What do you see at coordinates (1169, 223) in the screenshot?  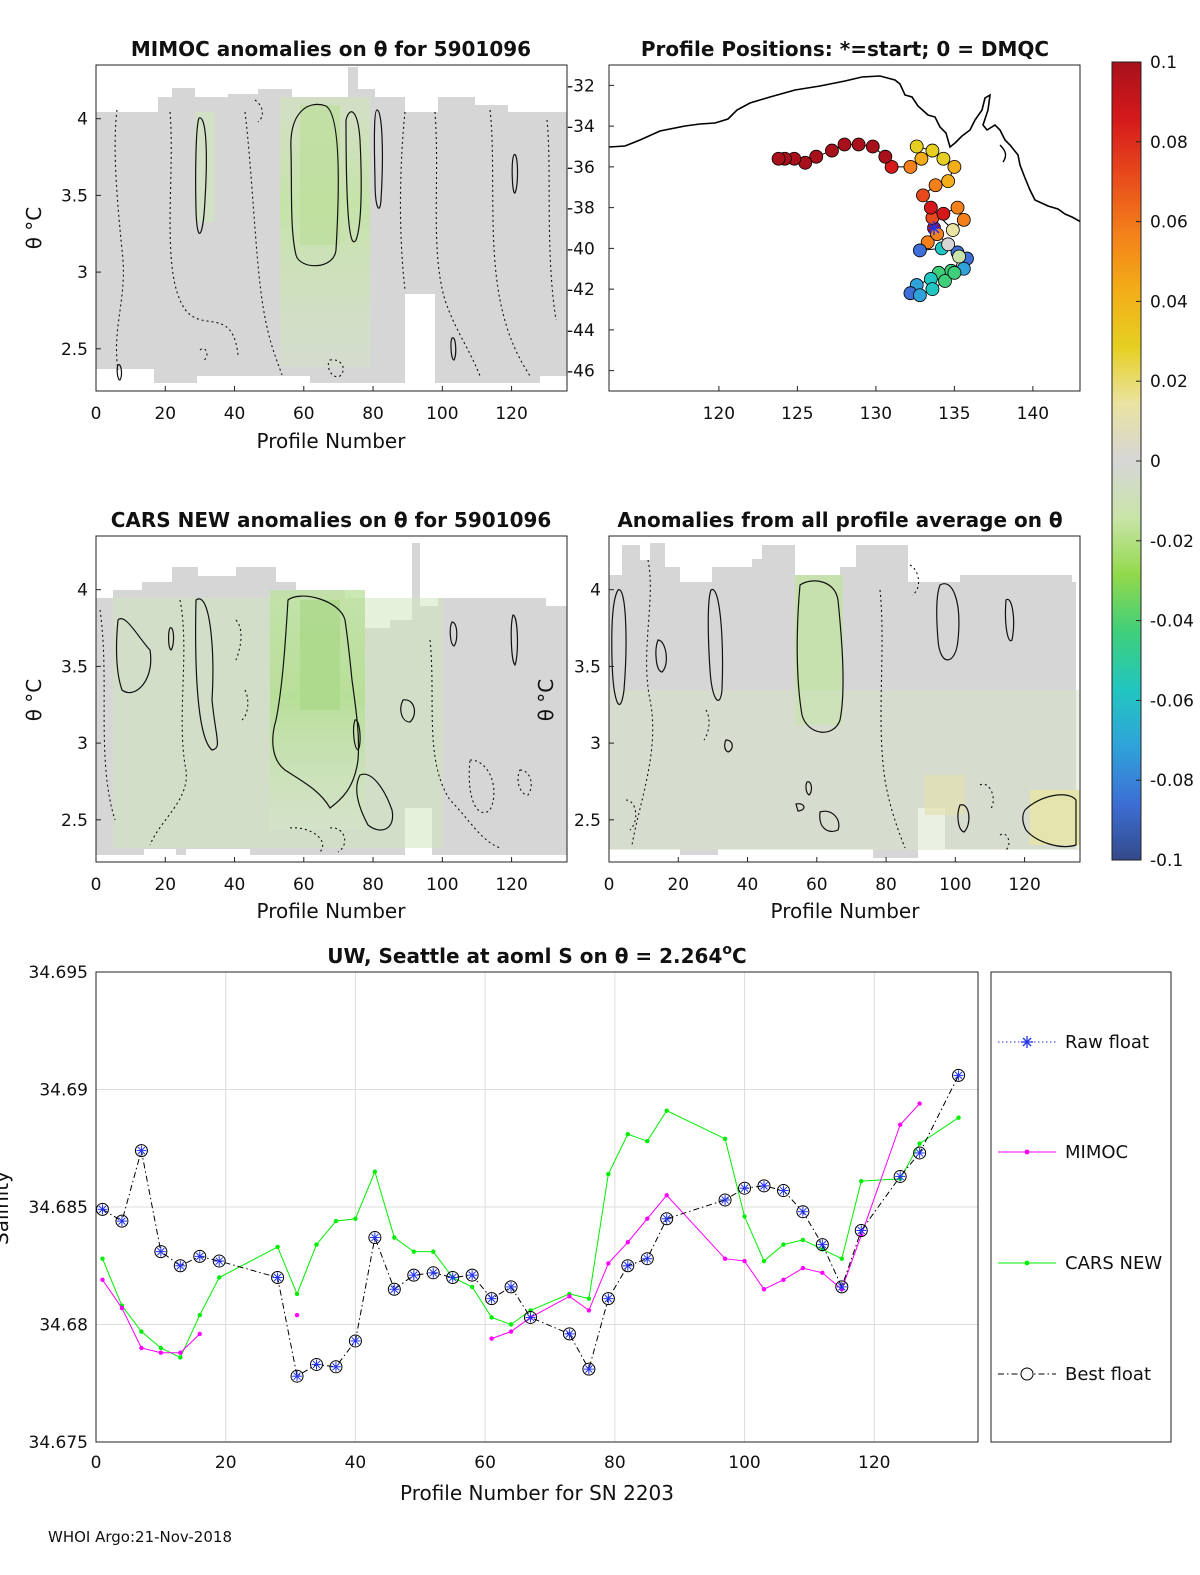 I see `colorbar-tick-label: 0.06` at bounding box center [1169, 223].